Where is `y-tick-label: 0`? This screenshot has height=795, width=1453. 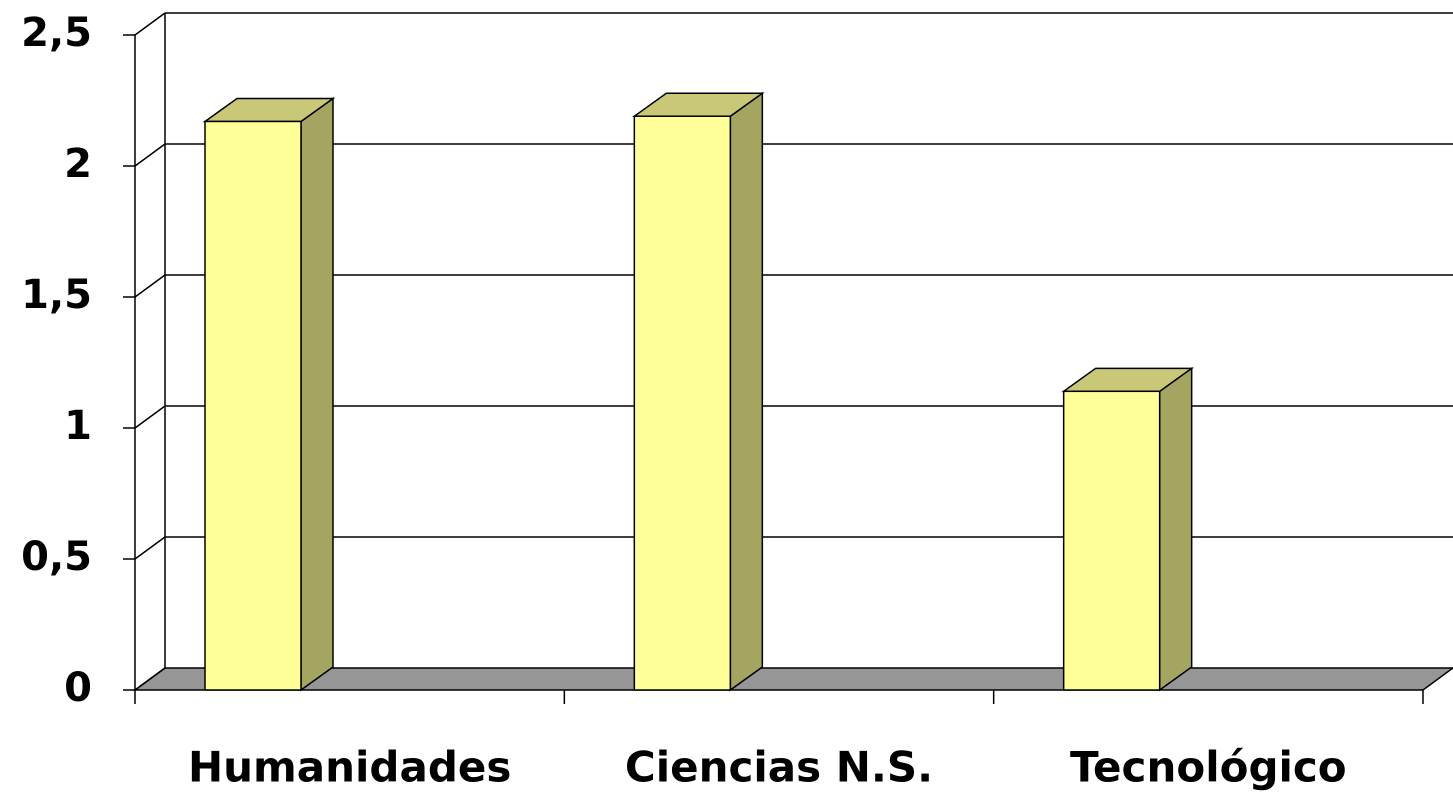
y-tick-label: 0 is located at coordinates (78, 688).